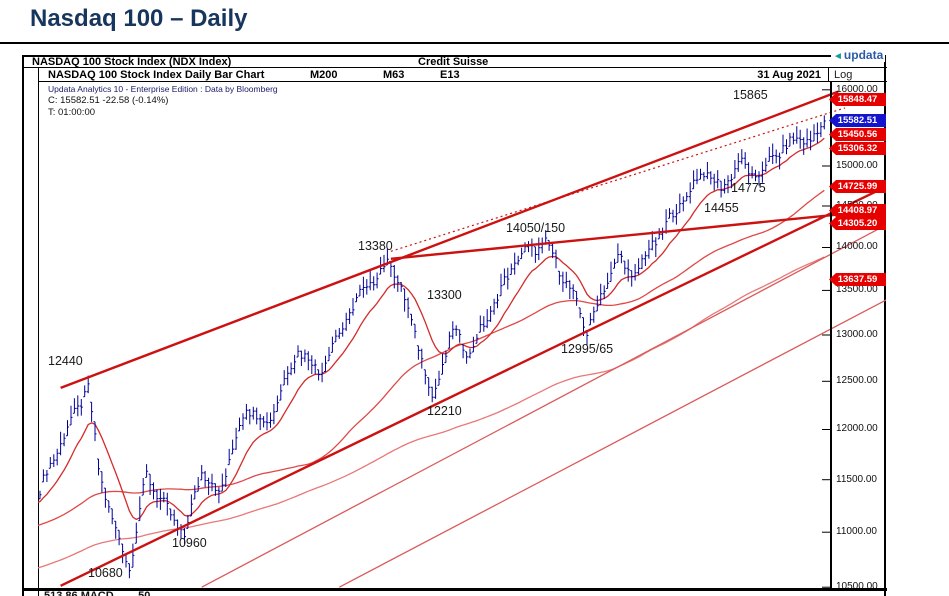 This screenshot has height=596, width=949. Describe the element at coordinates (139, 18) in the screenshot. I see `page-title: Nasdaq 100 – Daily` at that location.